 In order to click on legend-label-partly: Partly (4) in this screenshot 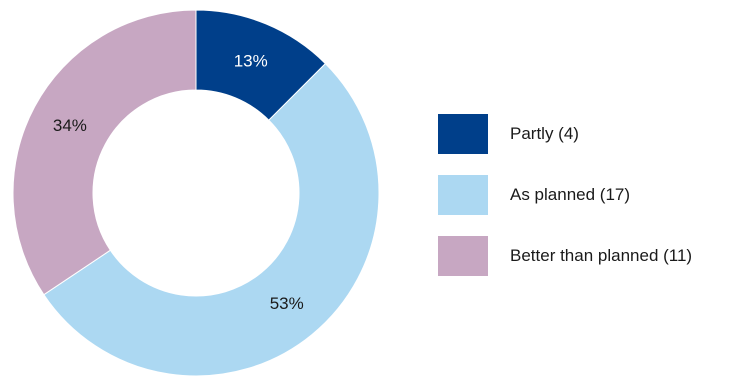, I will do `click(544, 133)`.